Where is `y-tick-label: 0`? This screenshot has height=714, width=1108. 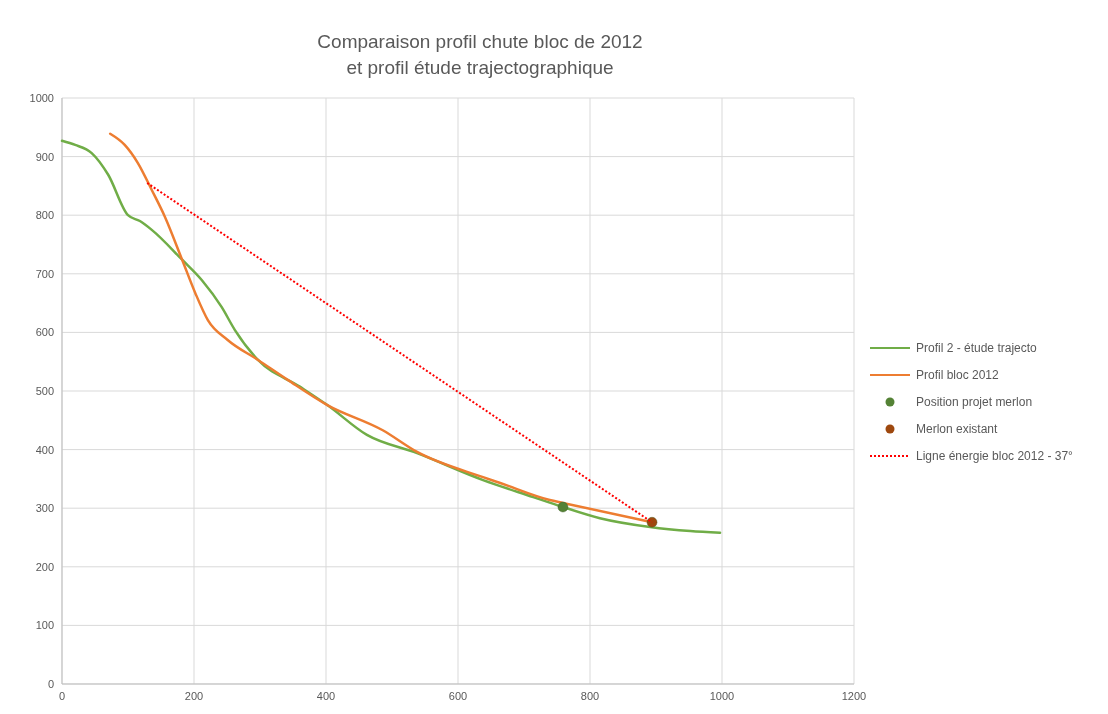 y-tick-label: 0 is located at coordinates (50, 684).